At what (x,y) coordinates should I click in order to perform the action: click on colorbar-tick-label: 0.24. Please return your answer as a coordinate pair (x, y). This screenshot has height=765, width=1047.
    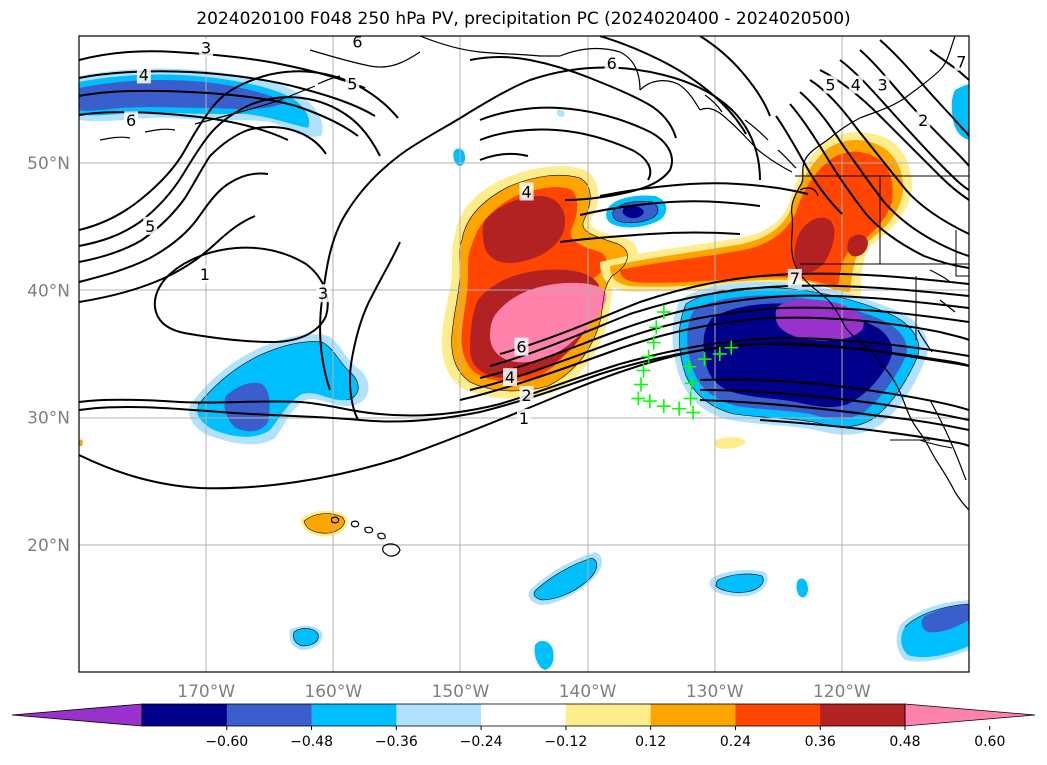
    Looking at the image, I should click on (735, 742).